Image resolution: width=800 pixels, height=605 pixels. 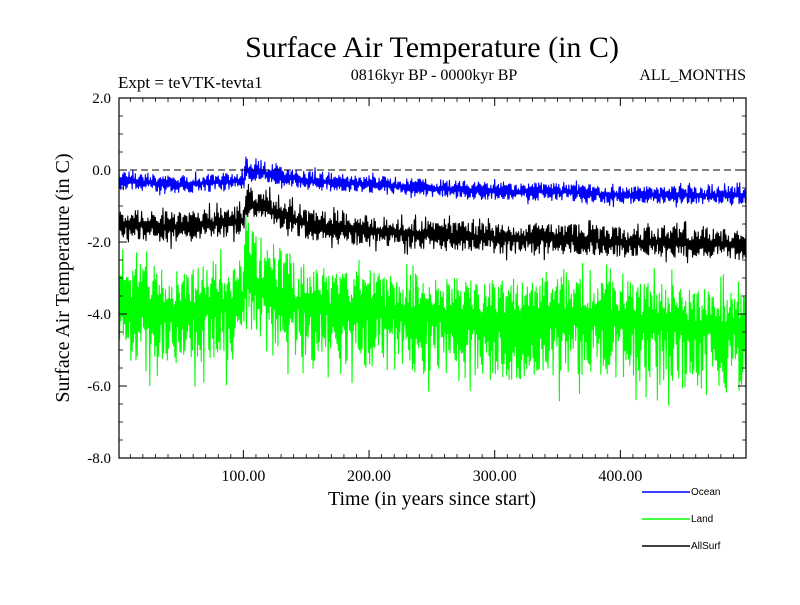 I want to click on x-tick-label: 300.00, so click(x=495, y=476).